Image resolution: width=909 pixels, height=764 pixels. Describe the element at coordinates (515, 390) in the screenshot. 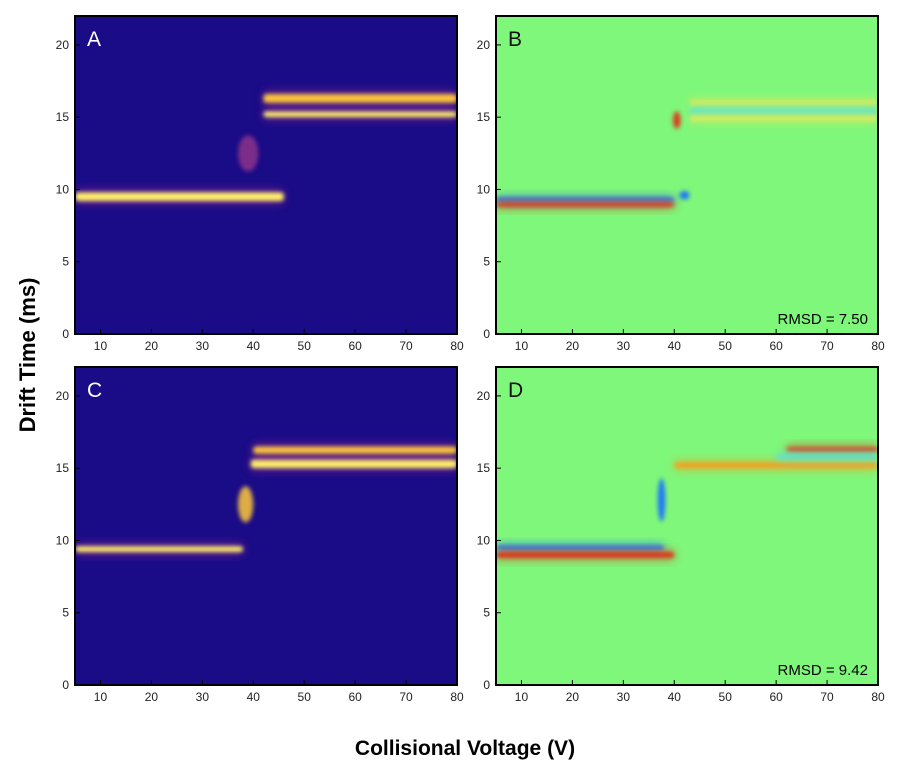

I see `panel-letter: D` at that location.